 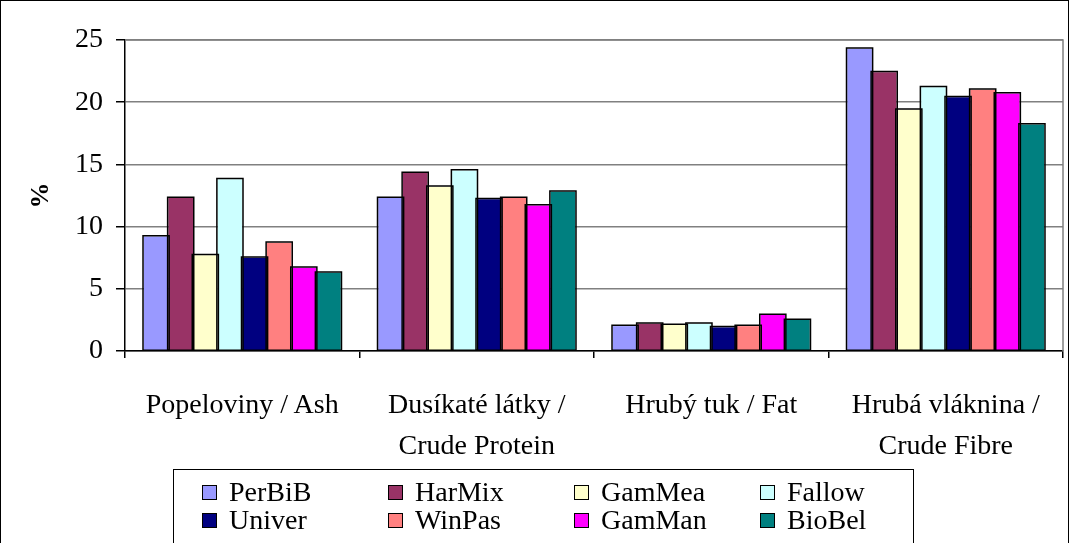 What do you see at coordinates (96, 287) in the screenshot?
I see `y-tick-label: 5` at bounding box center [96, 287].